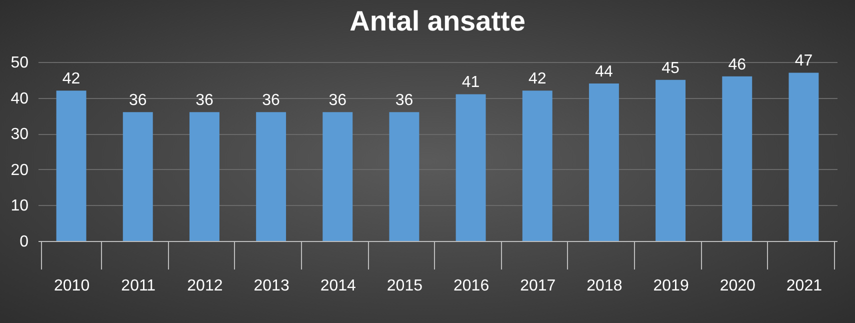 This screenshot has width=855, height=323. I want to click on x-tick-label: 2011, so click(138, 286).